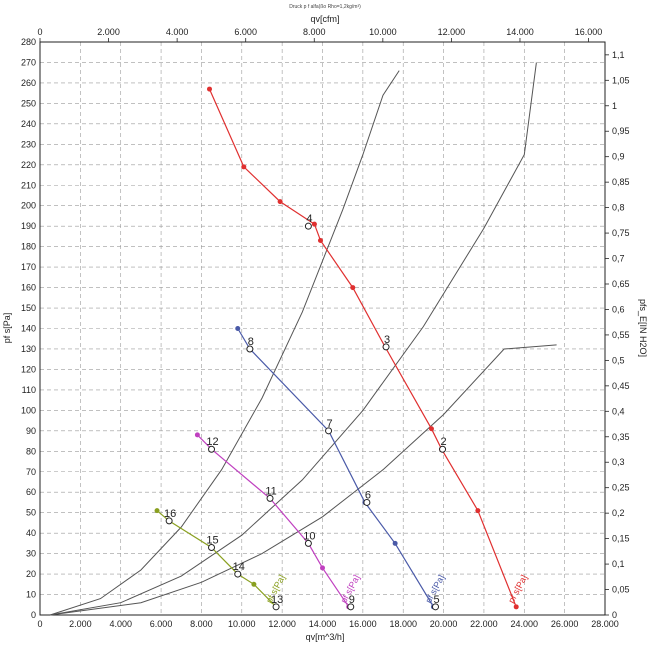 The width and height of the screenshot is (650, 655). What do you see at coordinates (621, 386) in the screenshot?
I see `right-tick-label: 0,45` at bounding box center [621, 386].